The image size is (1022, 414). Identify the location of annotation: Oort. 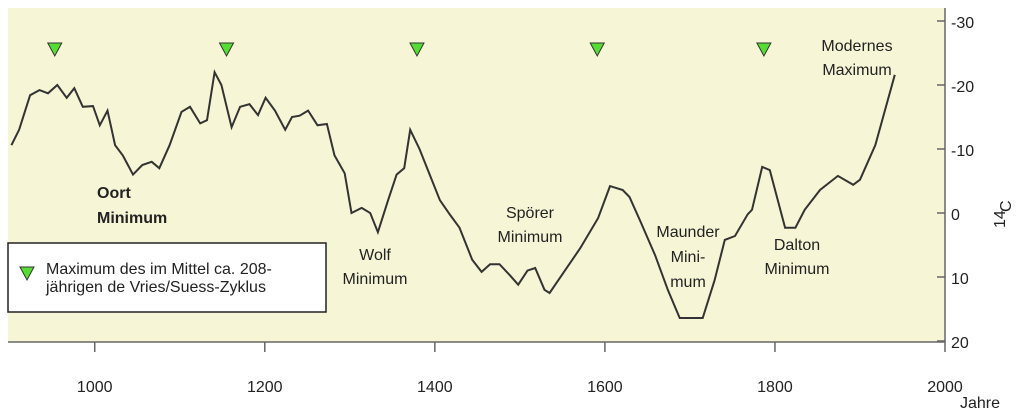
(114, 193).